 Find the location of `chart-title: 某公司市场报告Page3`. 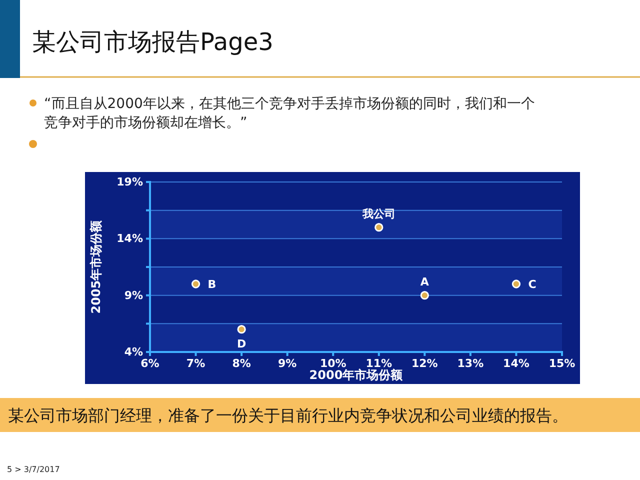

chart-title: 某公司市场报告Page3 is located at coordinates (153, 42).